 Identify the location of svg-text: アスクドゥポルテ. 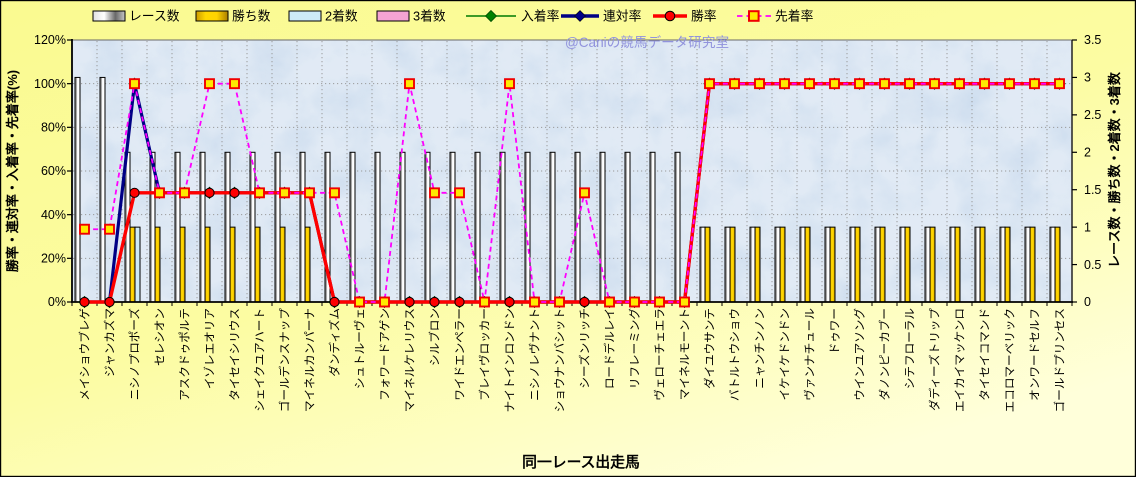
(185, 354).